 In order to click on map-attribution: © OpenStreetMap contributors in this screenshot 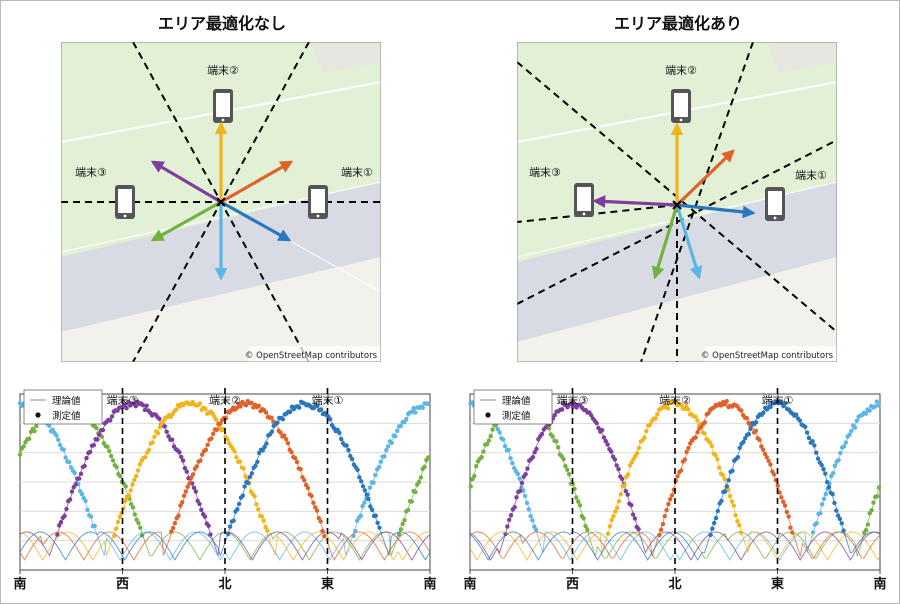, I will do `click(311, 356)`.